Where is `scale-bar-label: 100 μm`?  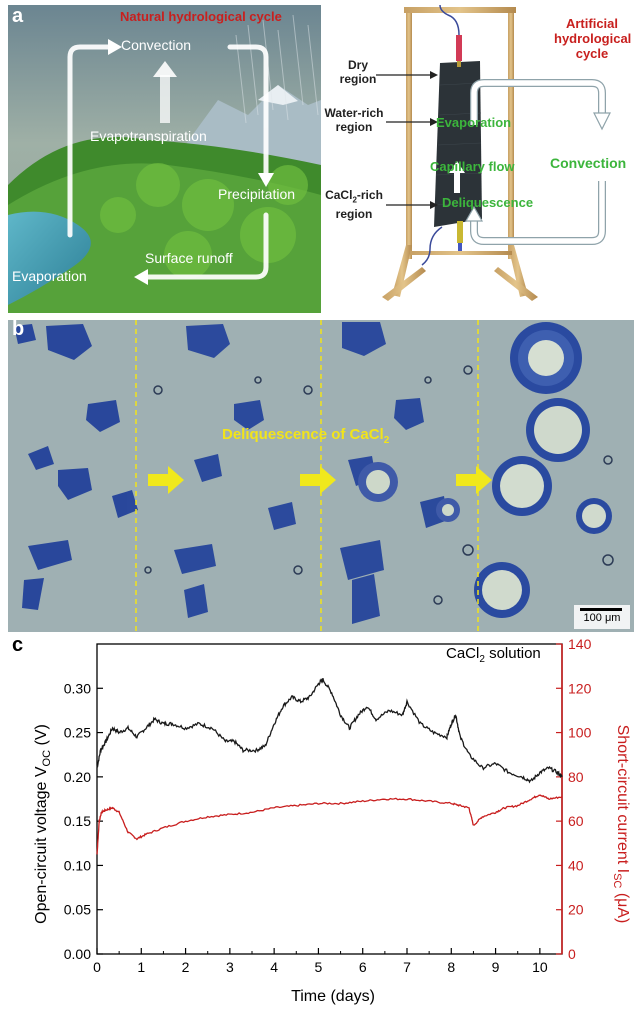 scale-bar-label: 100 μm is located at coordinates (602, 618).